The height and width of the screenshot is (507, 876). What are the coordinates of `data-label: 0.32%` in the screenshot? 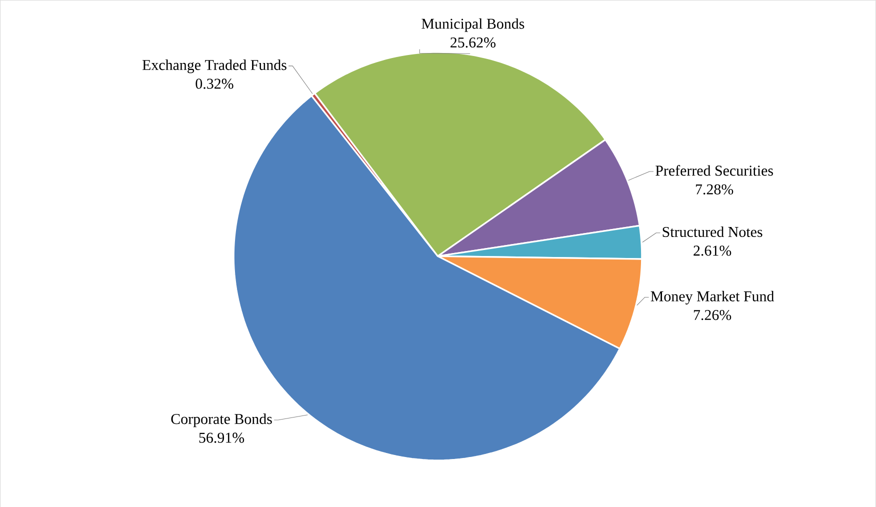 It's located at (215, 83).